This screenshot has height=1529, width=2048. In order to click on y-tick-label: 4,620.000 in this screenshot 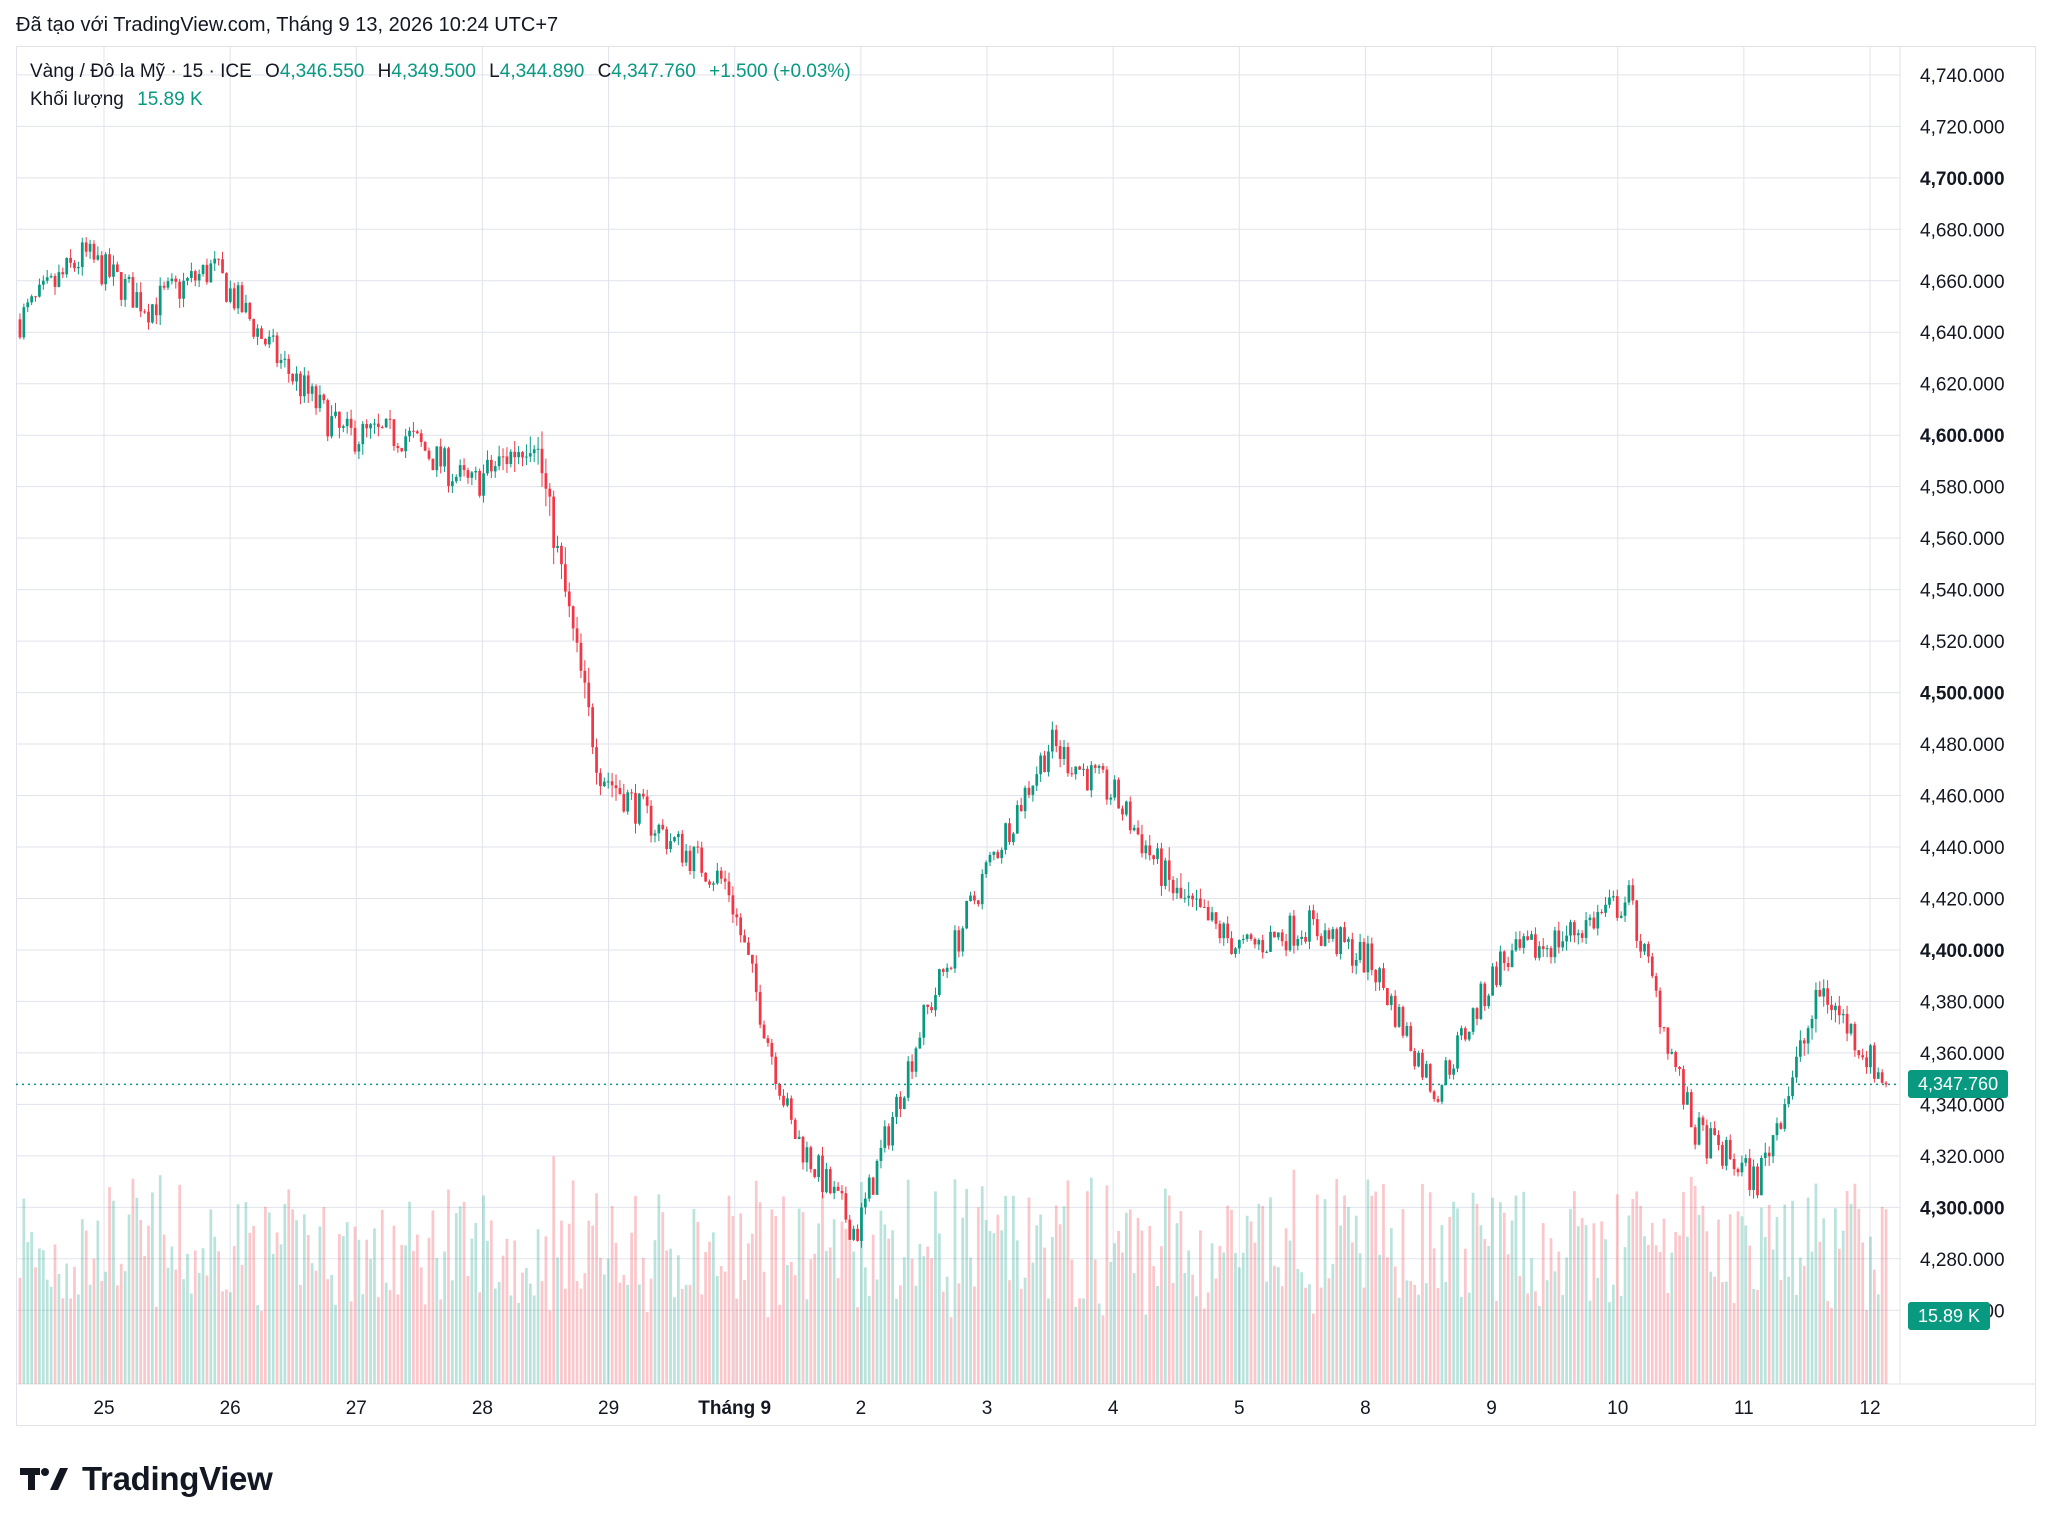, I will do `click(1962, 385)`.